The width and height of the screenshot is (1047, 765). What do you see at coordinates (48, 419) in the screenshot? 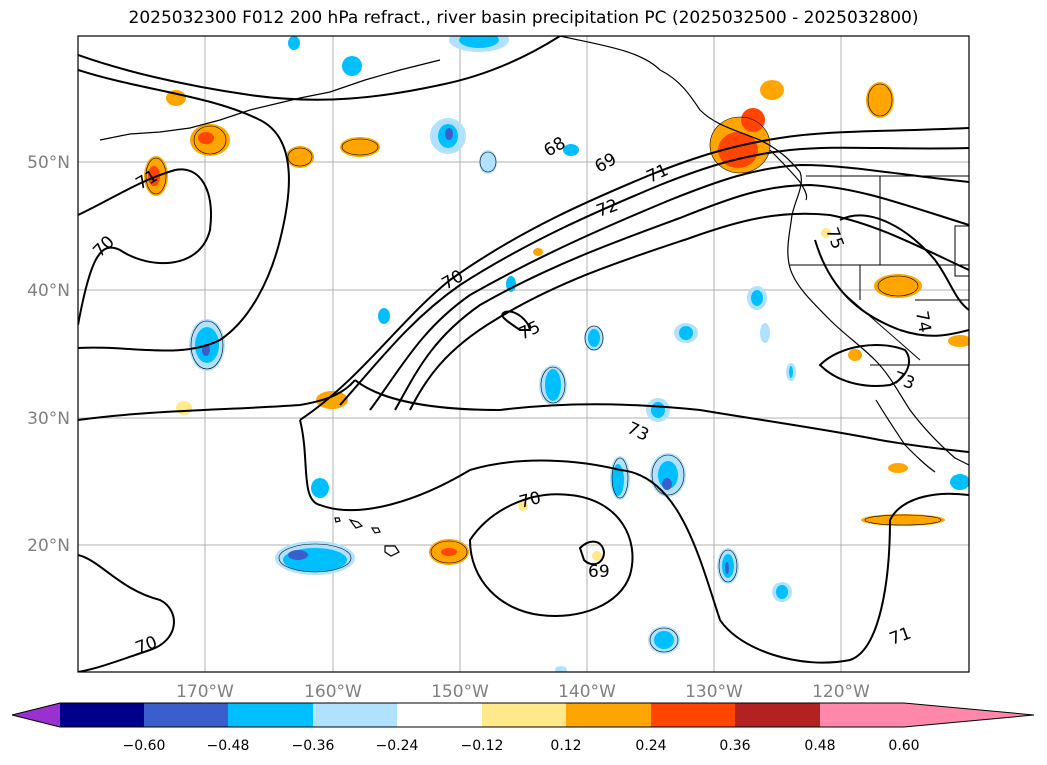
I see `lat-tick-label: 30°N` at bounding box center [48, 419].